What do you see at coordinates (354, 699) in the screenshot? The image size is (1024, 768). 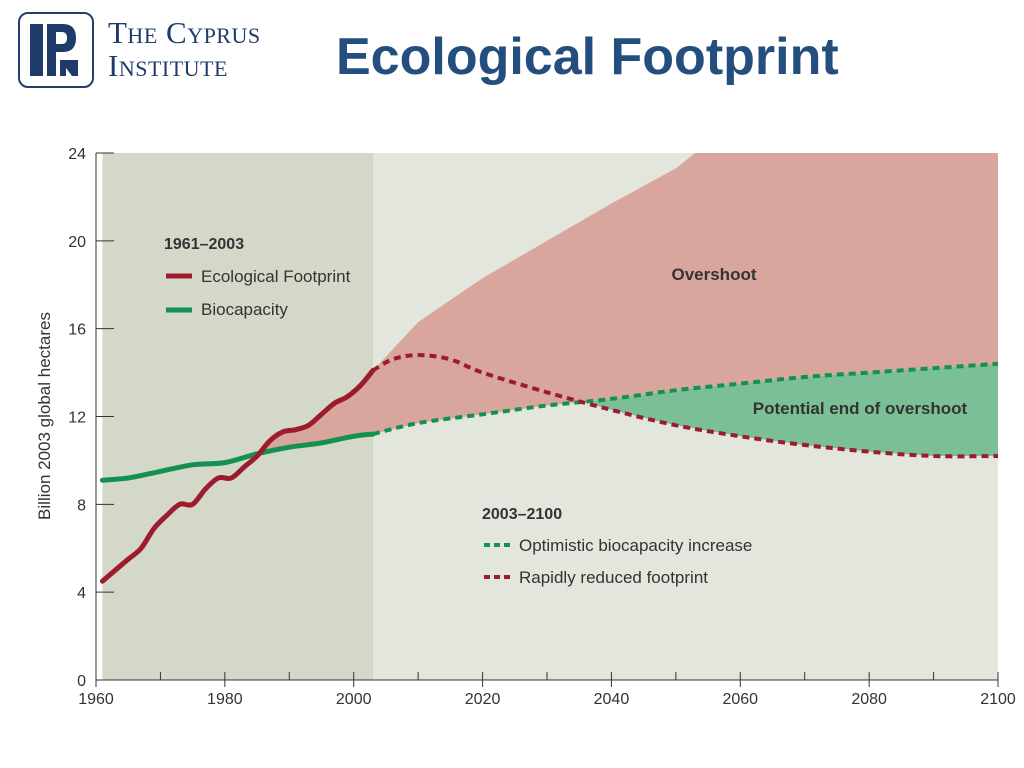 I see `x-tick-label: 2000` at bounding box center [354, 699].